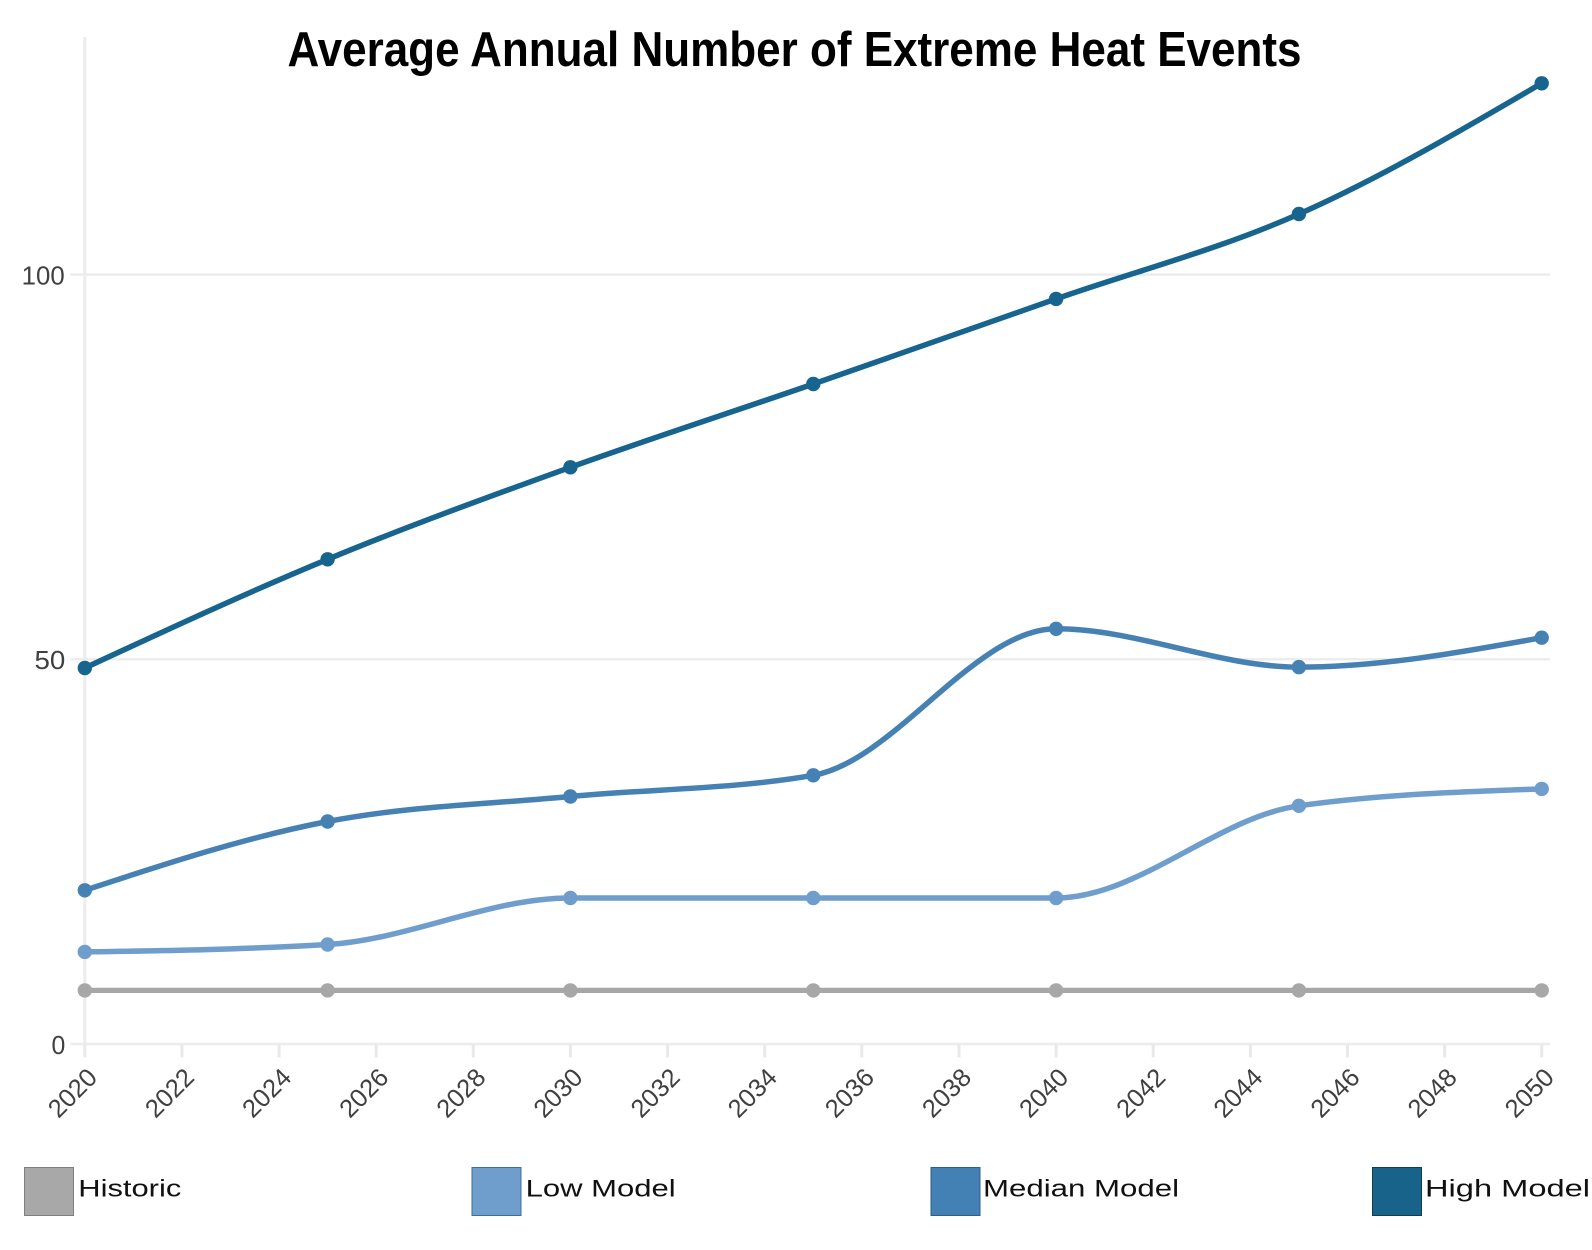  What do you see at coordinates (1433, 1093) in the screenshot?
I see `svg-text: 2048` at bounding box center [1433, 1093].